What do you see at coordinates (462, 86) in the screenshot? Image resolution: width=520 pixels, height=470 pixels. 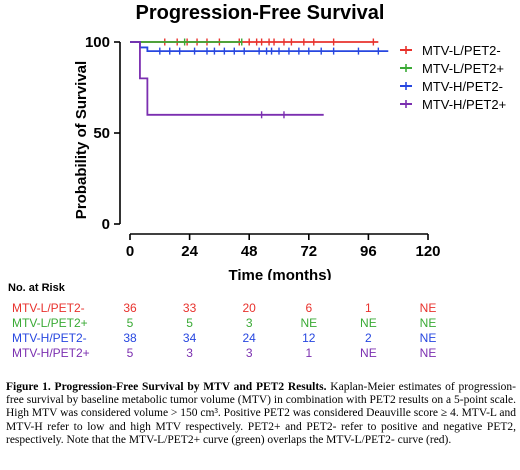 I see `legend-label: MTV-H/PET2-` at bounding box center [462, 86].